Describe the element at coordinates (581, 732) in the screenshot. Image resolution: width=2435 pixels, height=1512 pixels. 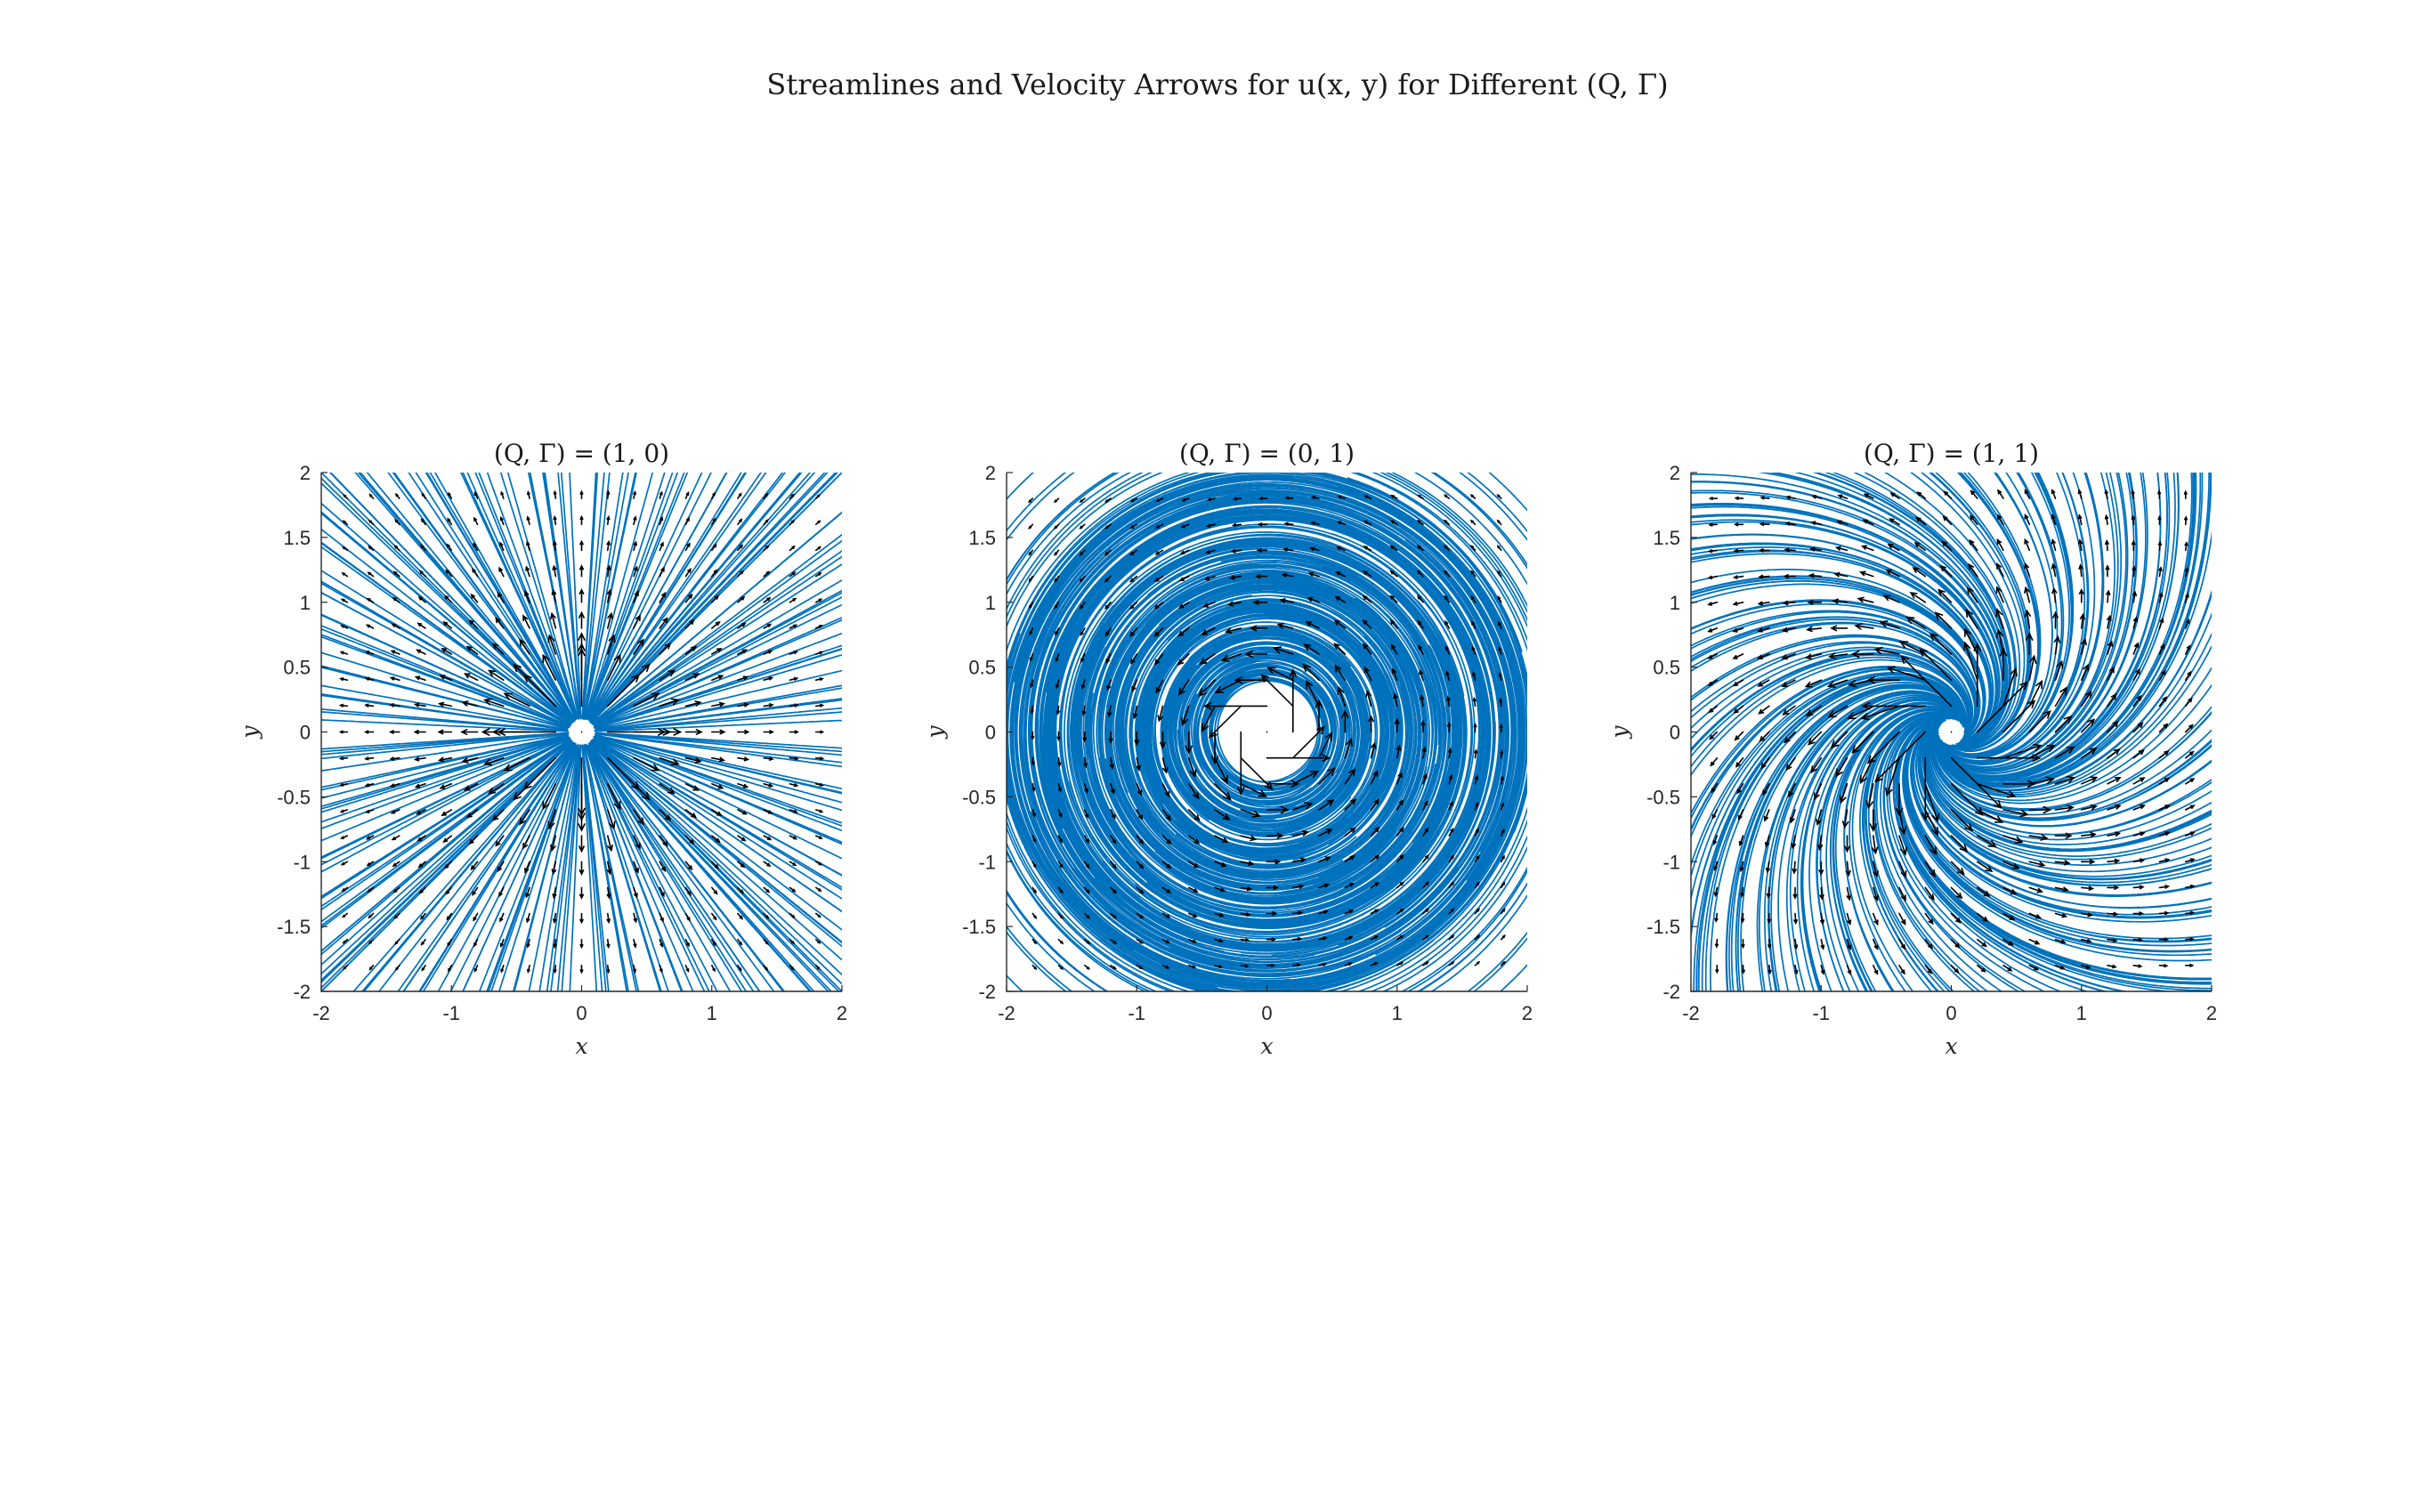
I see `streamlines` at that location.